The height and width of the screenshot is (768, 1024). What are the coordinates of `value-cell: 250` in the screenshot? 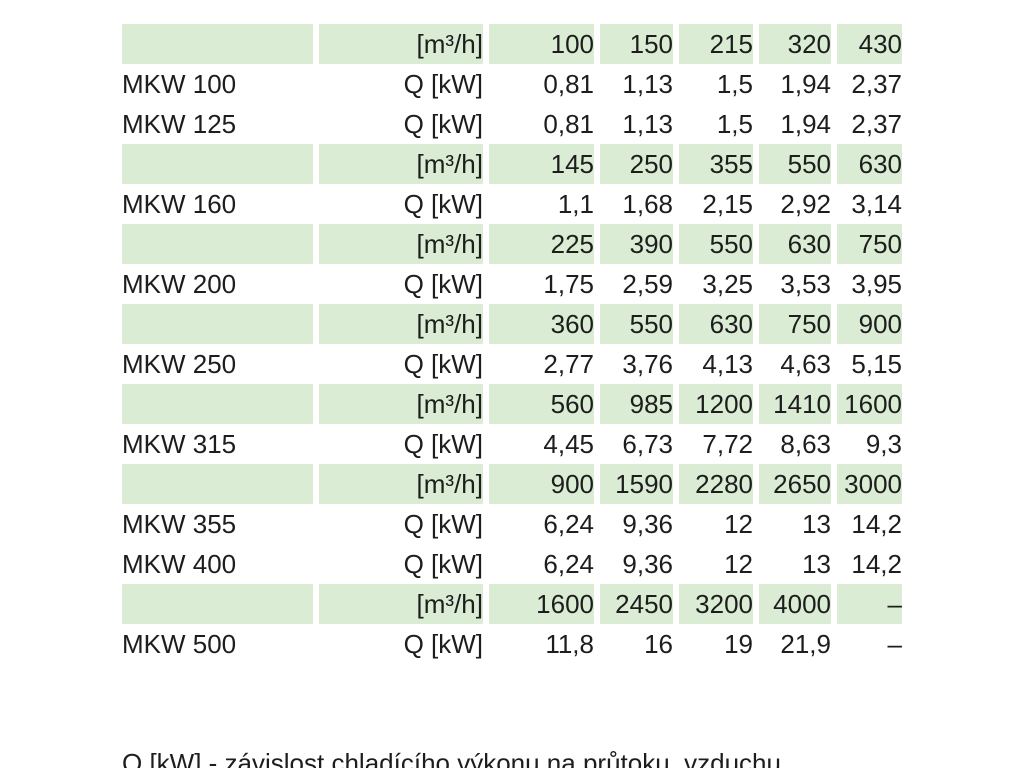 It's located at (636, 164).